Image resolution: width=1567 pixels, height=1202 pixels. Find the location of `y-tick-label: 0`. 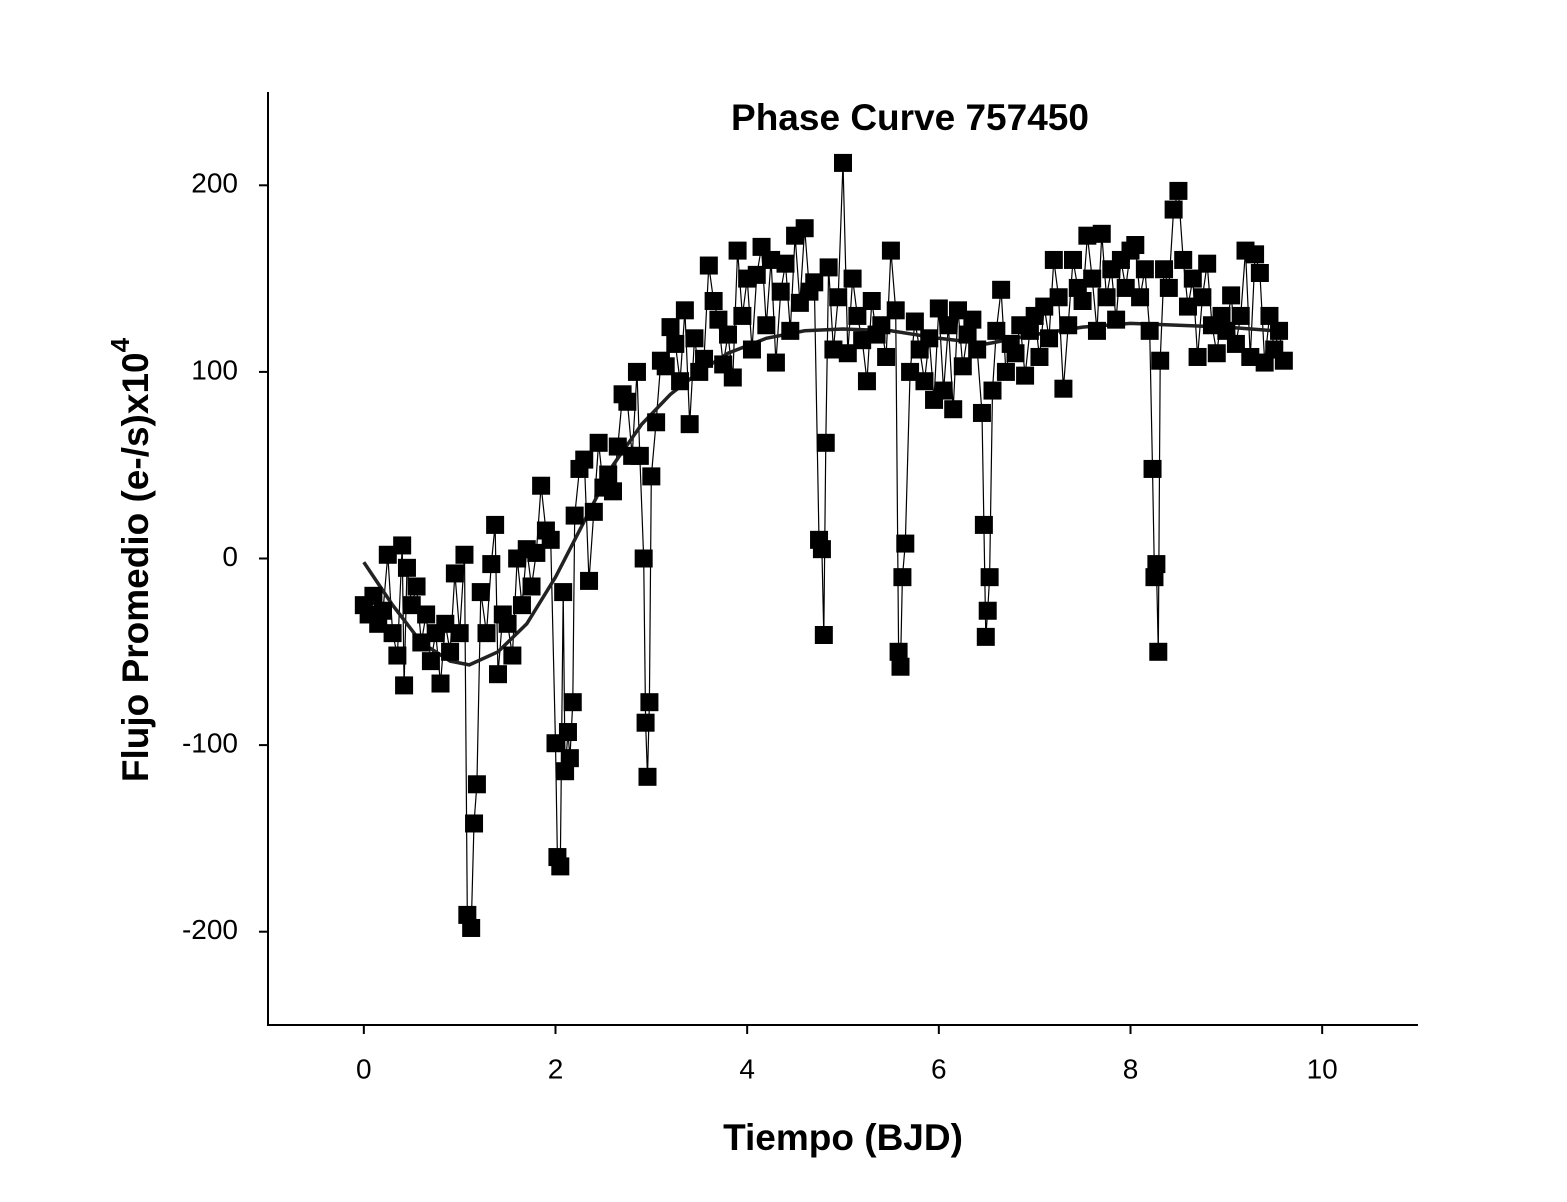

y-tick-label: 0 is located at coordinates (230, 556).